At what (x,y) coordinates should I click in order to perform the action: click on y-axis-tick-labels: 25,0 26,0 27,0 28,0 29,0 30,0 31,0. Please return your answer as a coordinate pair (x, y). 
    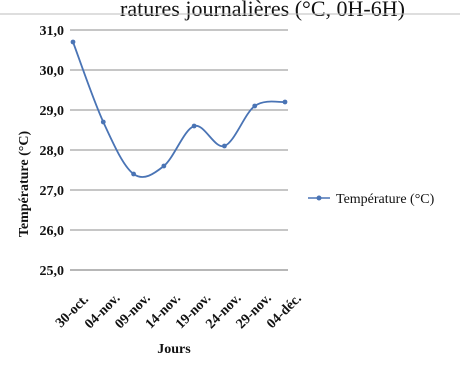
    Looking at the image, I should click on (52, 151).